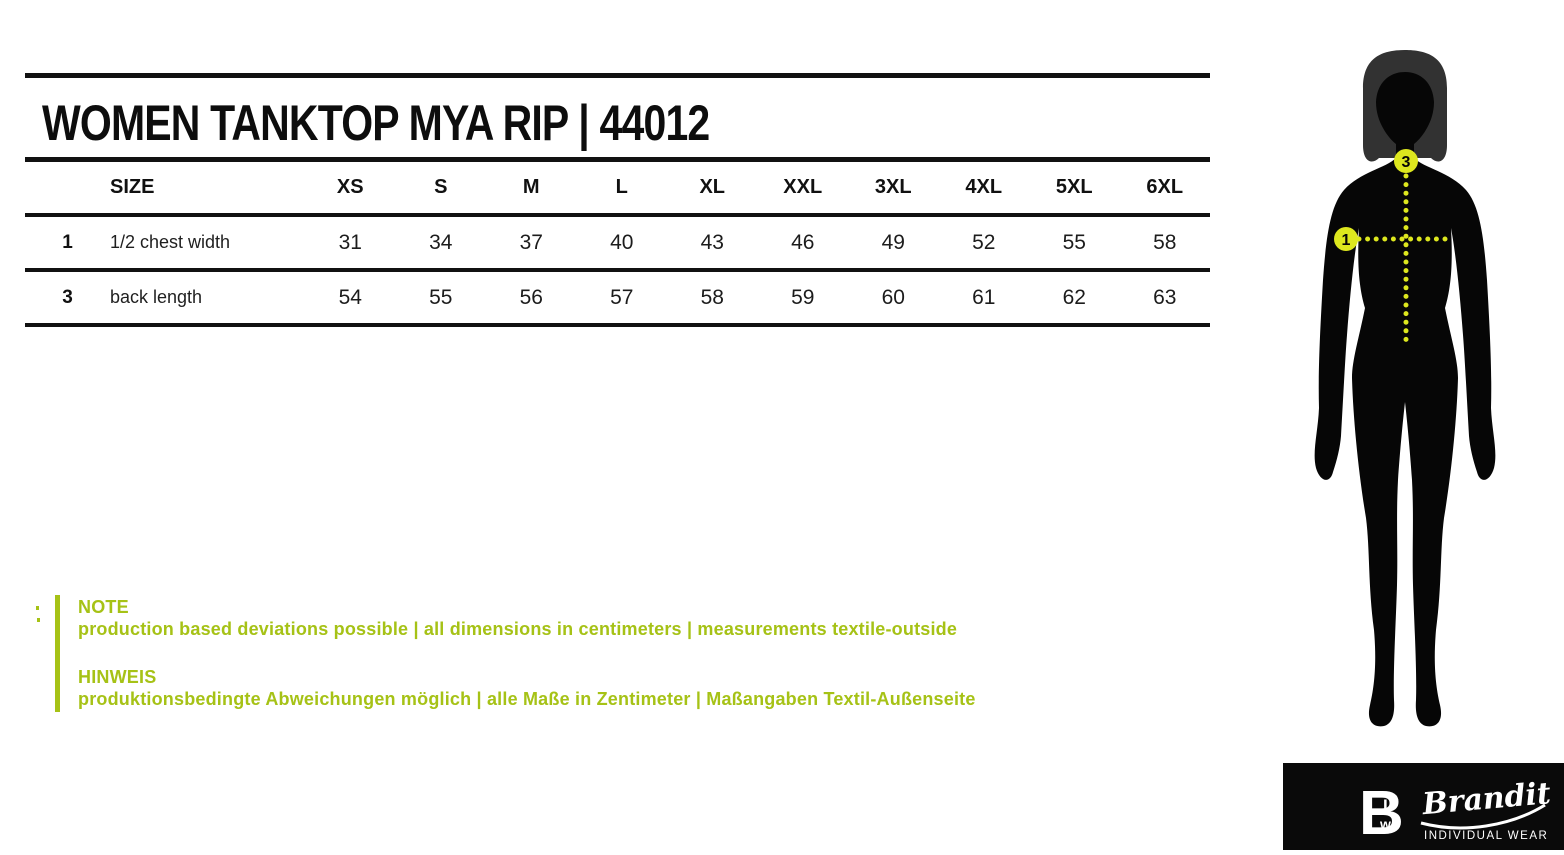 This screenshot has width=1564, height=855. I want to click on cell-value: 37, so click(531, 242).